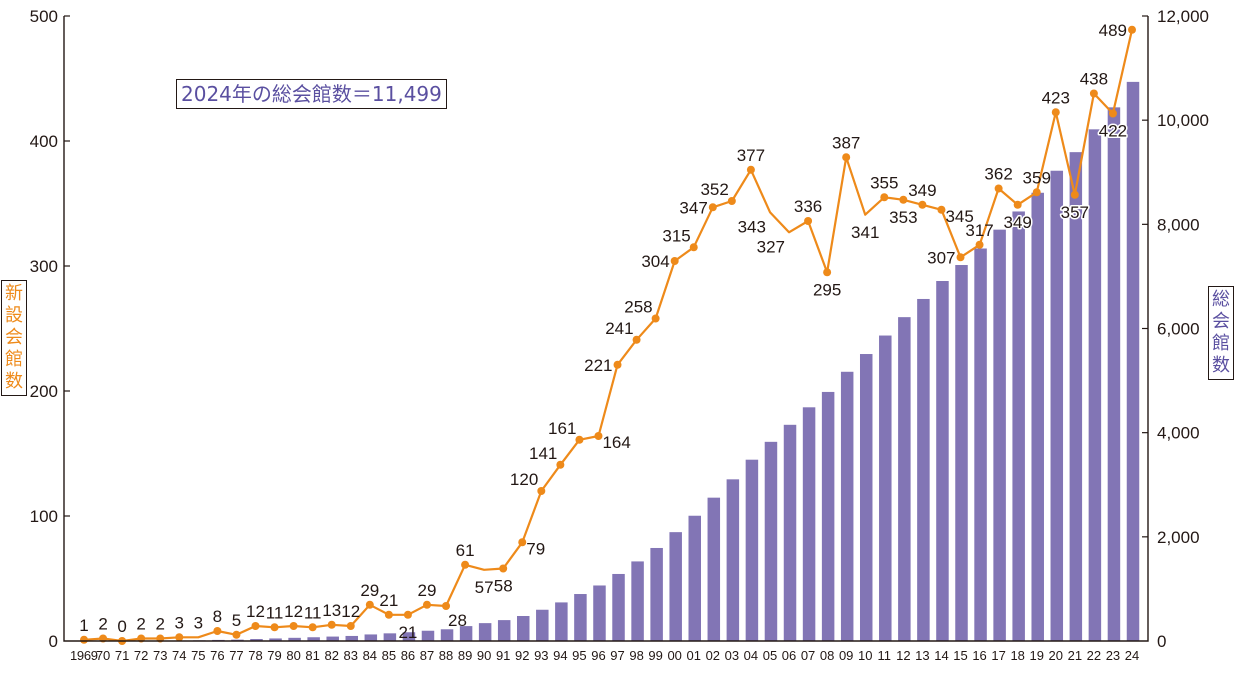 Image resolution: width=1247 pixels, height=675 pixels. What do you see at coordinates (979, 230) in the screenshot?
I see `data-label: 317` at bounding box center [979, 230].